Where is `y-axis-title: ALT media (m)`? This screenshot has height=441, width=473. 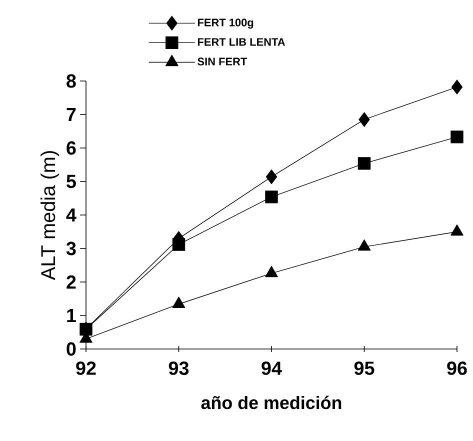
y-axis-title: ALT media (m) is located at coordinates (50, 215).